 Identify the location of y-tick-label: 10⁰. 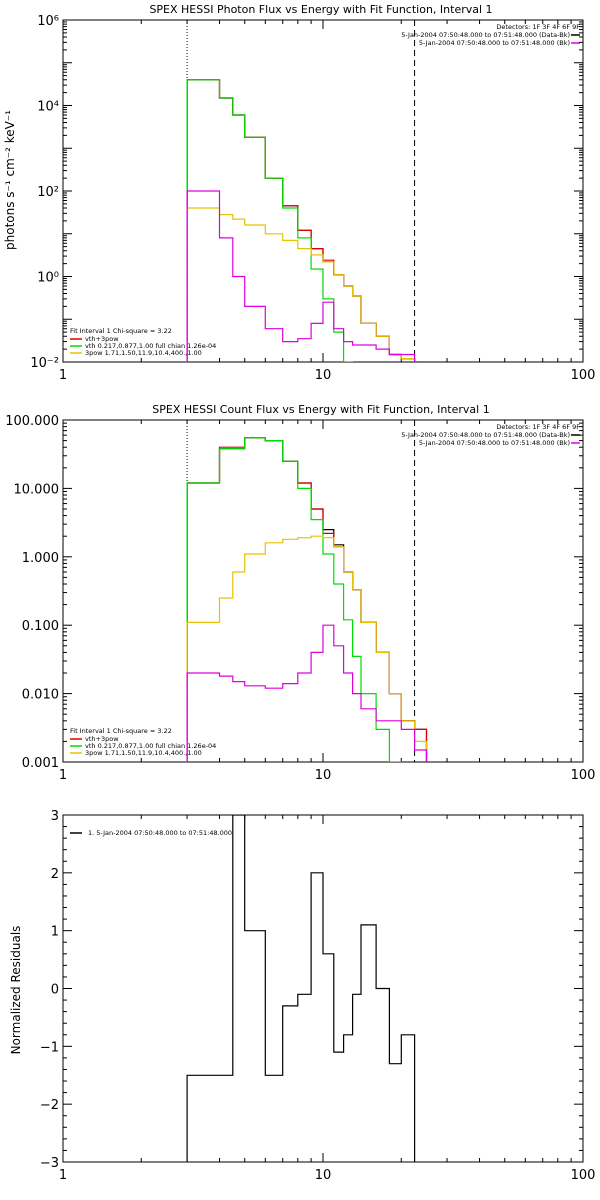
(48, 278).